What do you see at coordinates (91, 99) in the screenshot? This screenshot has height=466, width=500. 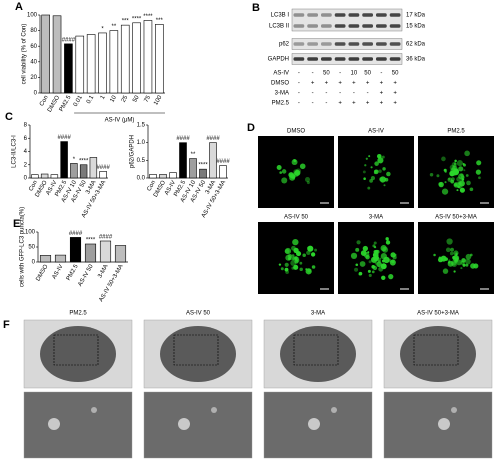 I see `x-tick-label: 0.1` at bounding box center [91, 99].